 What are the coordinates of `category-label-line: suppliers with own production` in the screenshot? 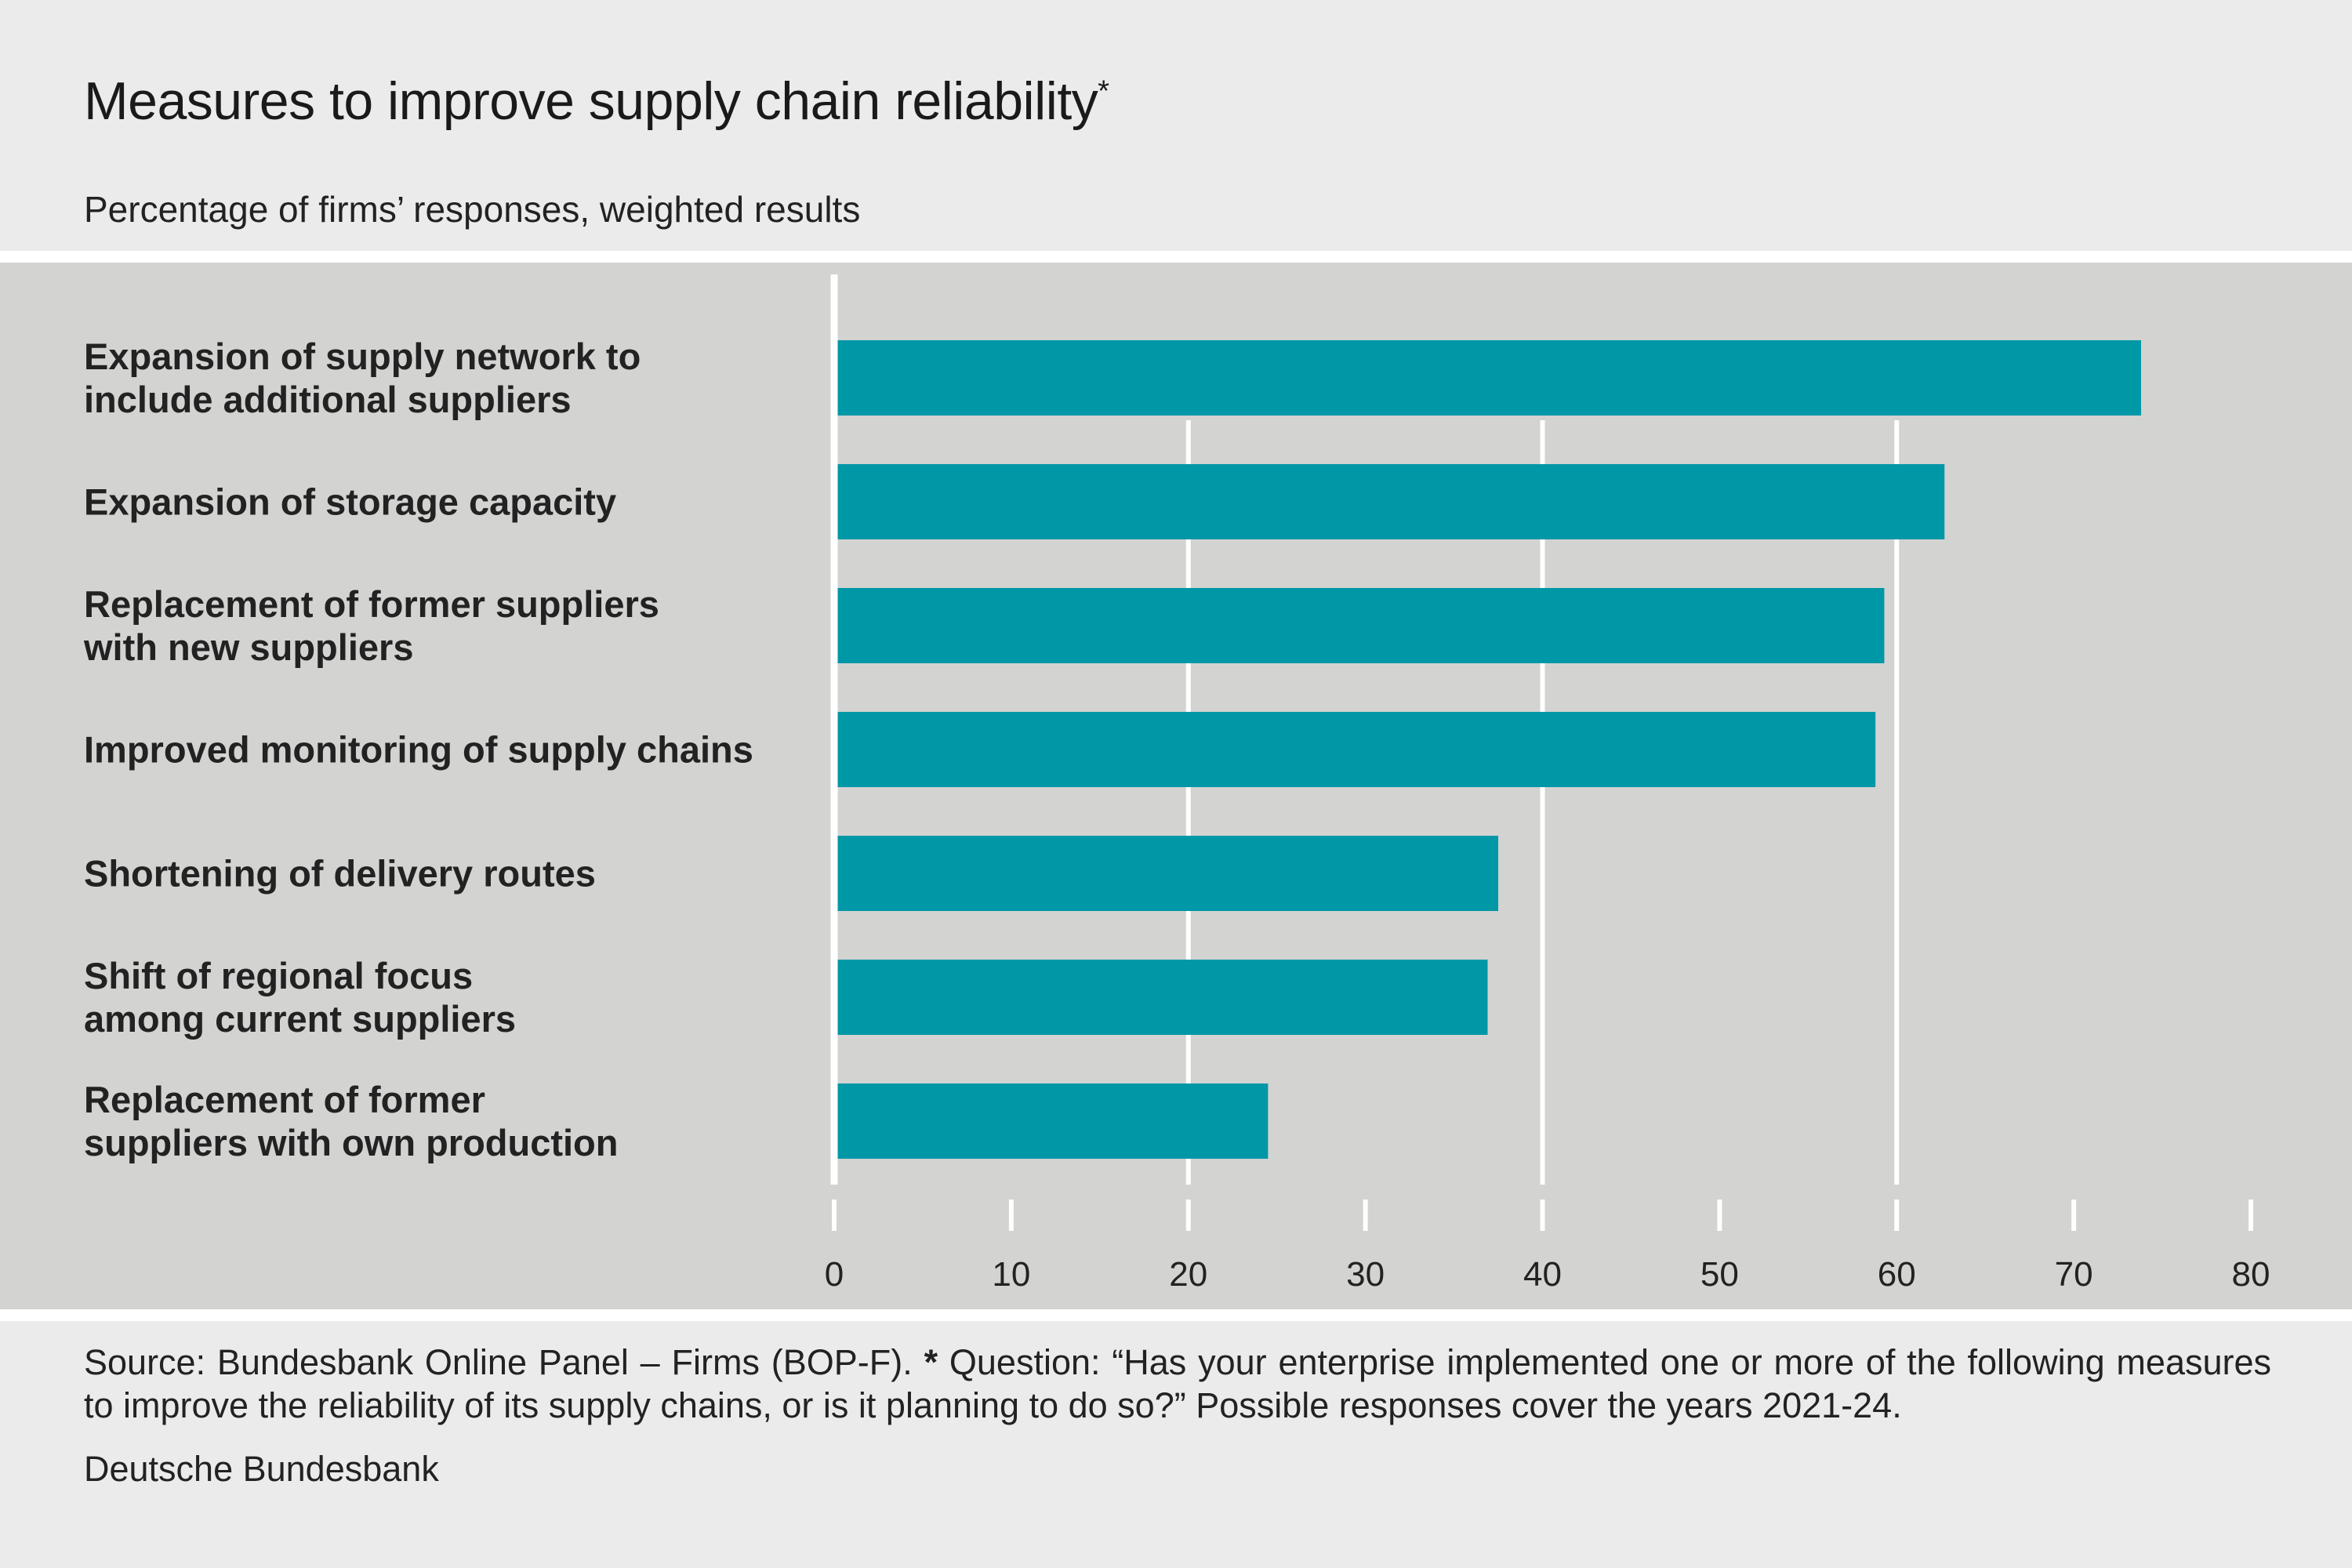 It's located at (351, 1142).